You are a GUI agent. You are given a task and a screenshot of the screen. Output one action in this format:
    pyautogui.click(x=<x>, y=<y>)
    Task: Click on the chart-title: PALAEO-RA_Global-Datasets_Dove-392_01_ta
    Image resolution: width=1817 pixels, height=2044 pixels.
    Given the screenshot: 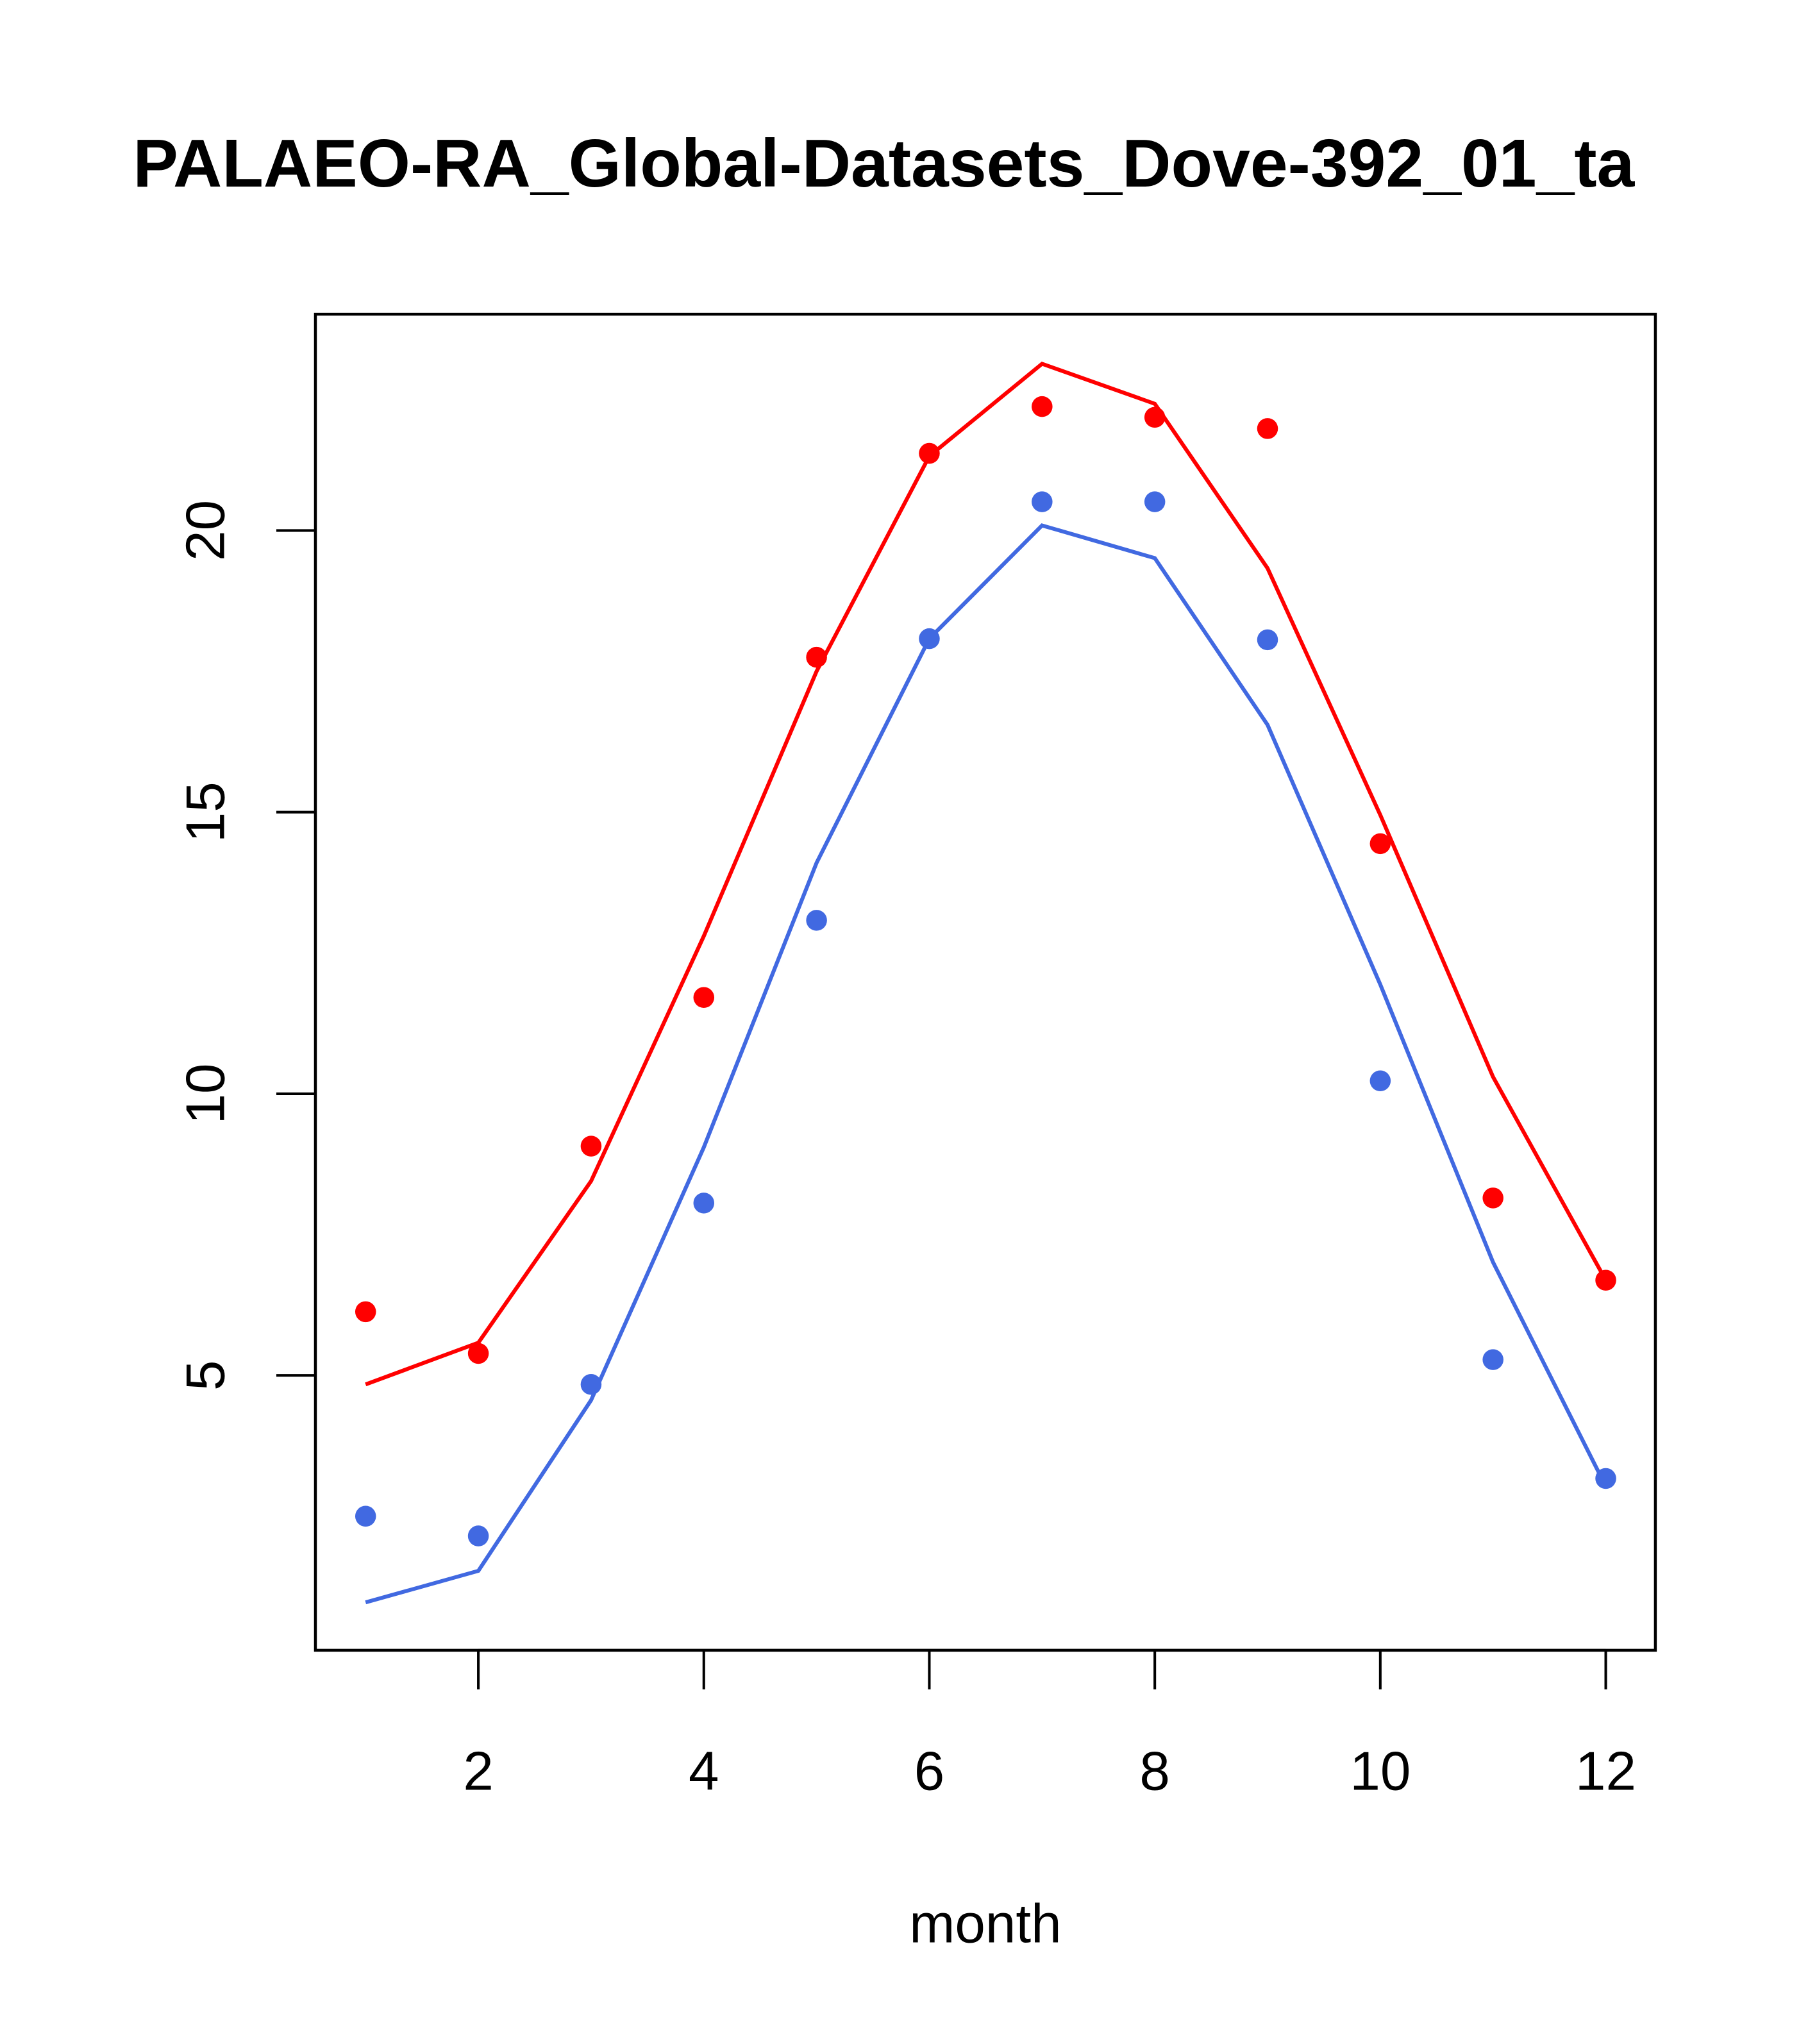 What is the action you would take?
    pyautogui.click(x=884, y=163)
    